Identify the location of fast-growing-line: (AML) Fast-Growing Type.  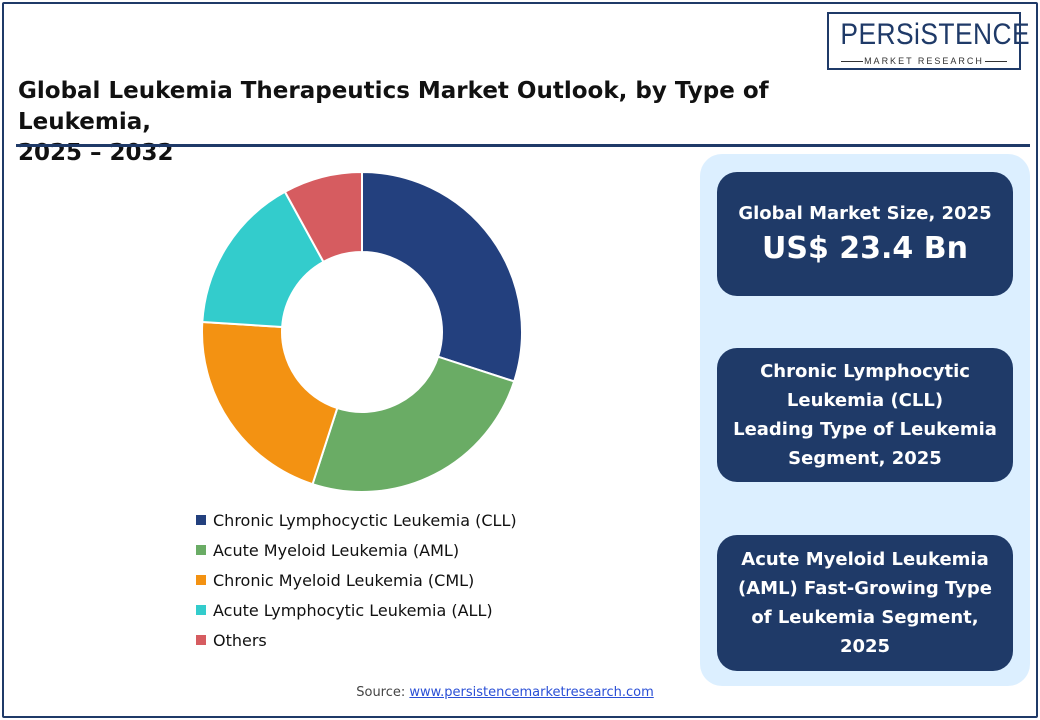
(865, 588).